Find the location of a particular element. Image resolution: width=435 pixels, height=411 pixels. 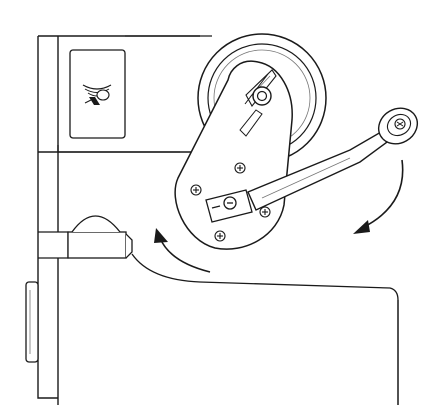

crank-clamp is located at coordinates (229, 206).